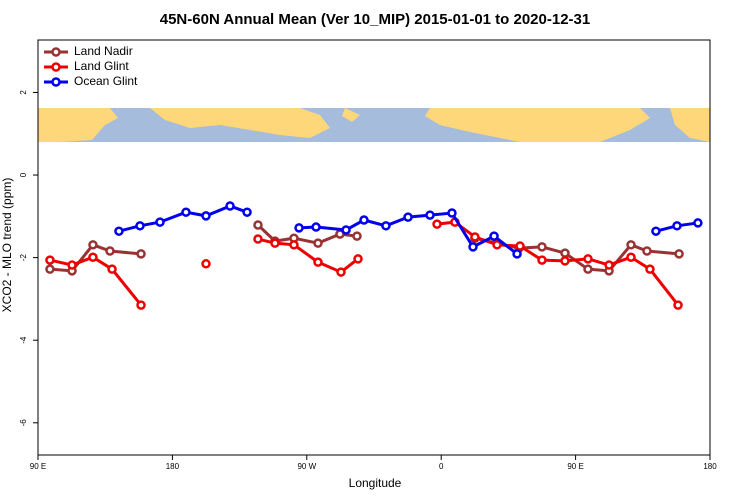  I want to click on y-axis-label: XCO2 - MLO trend (ppm), so click(7, 245).